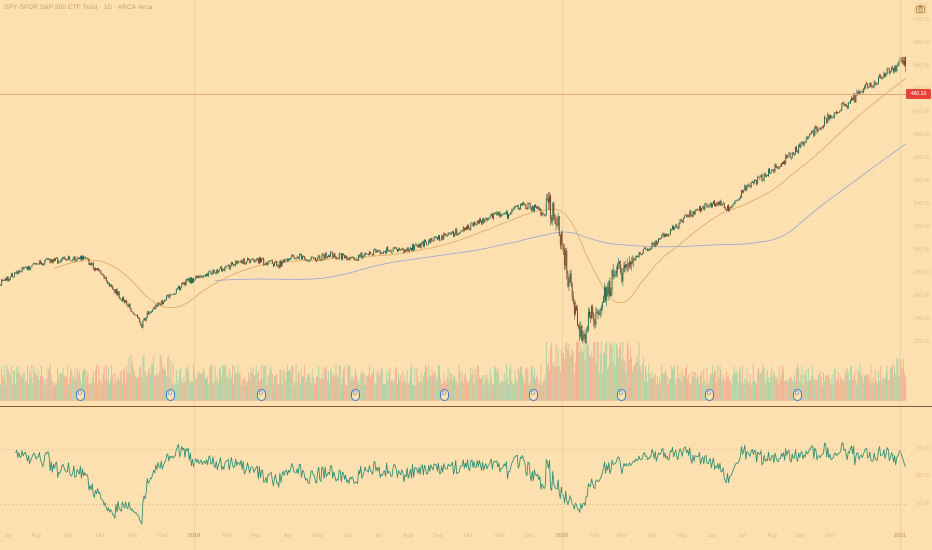 Image resolution: width=932 pixels, height=550 pixels. I want to click on price-axis-label: 340.00, so click(921, 203).